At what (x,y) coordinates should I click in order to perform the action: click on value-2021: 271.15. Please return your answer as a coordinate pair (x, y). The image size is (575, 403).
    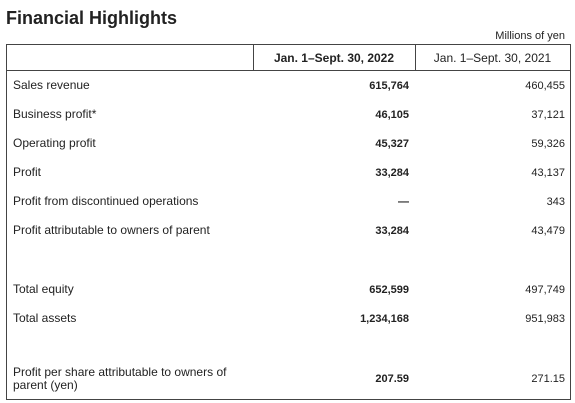
    Looking at the image, I should click on (548, 379).